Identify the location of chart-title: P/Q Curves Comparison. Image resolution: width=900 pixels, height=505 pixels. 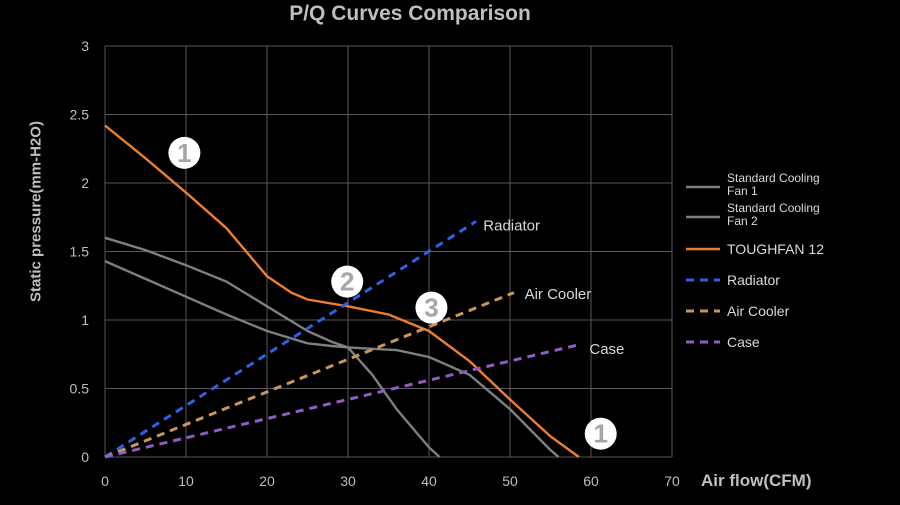
(410, 13).